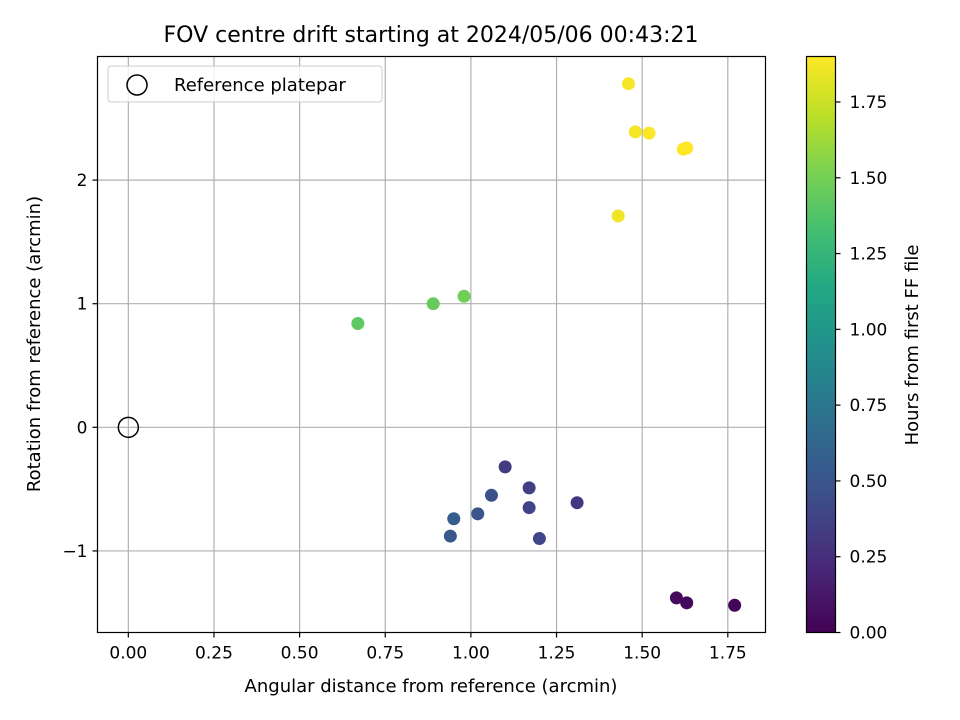 This screenshot has width=960, height=720. Describe the element at coordinates (869, 179) in the screenshot. I see `colorbar-tick-label: 1.50` at that location.